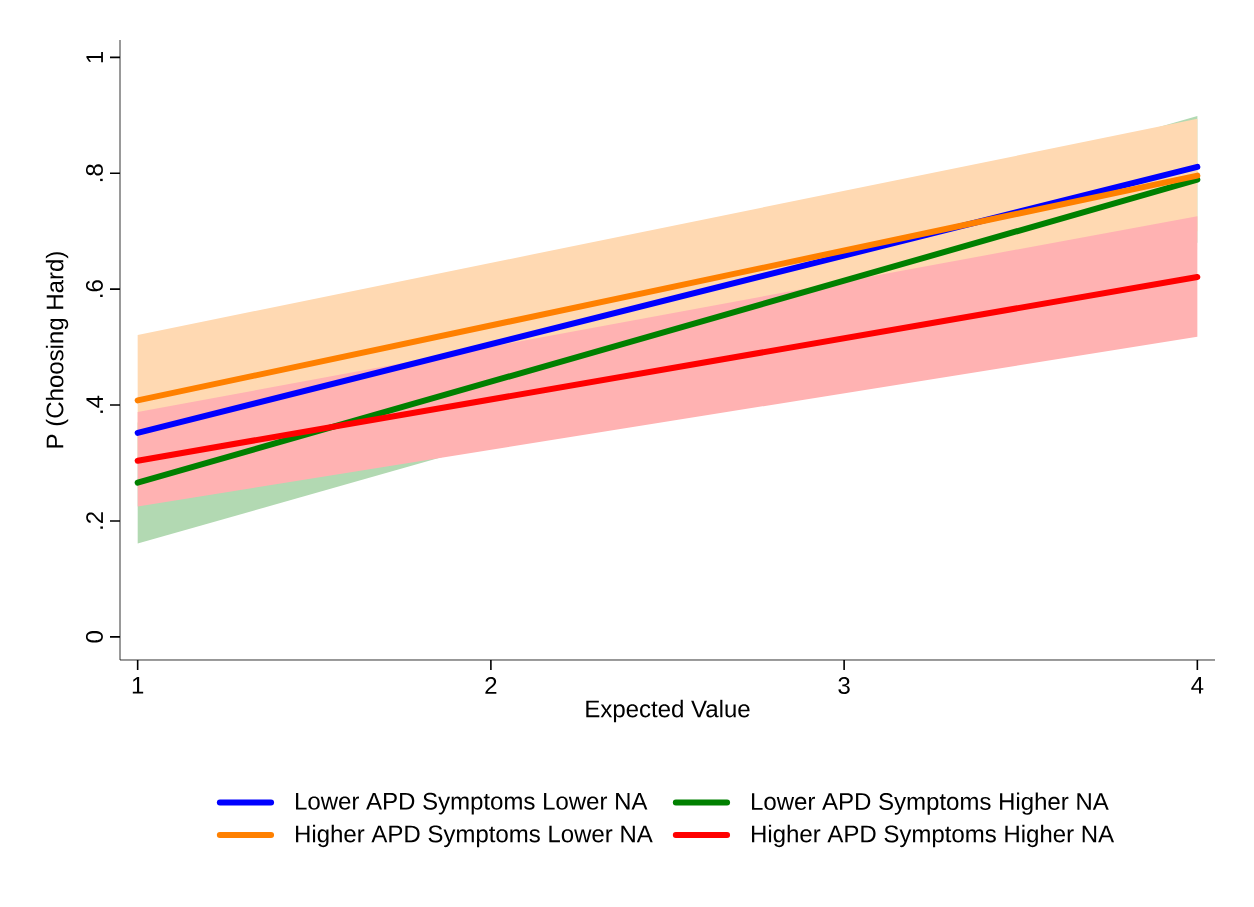 This screenshot has height=907, width=1254. What do you see at coordinates (94, 520) in the screenshot?
I see `y-tick-label: .2` at bounding box center [94, 520].